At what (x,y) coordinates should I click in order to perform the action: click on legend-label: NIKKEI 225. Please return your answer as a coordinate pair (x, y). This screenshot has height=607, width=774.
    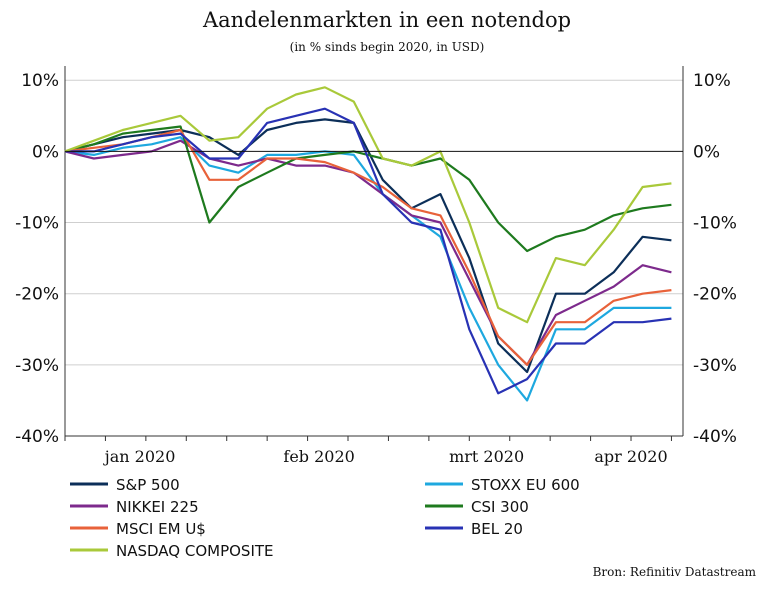
    Looking at the image, I should click on (157, 507).